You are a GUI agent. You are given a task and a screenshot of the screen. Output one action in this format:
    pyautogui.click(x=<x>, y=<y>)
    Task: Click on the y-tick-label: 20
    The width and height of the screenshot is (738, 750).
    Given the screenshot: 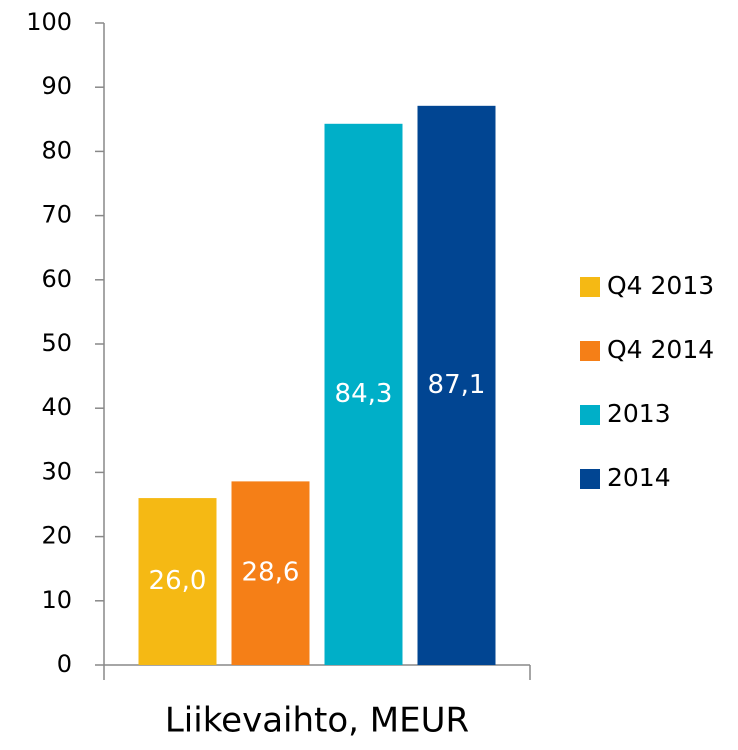 What is the action you would take?
    pyautogui.click(x=56, y=536)
    